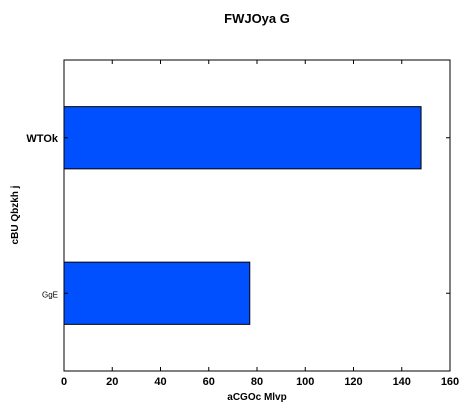 The image size is (472, 413). Describe the element at coordinates (157, 293) in the screenshot. I see `bar-gge` at that location.